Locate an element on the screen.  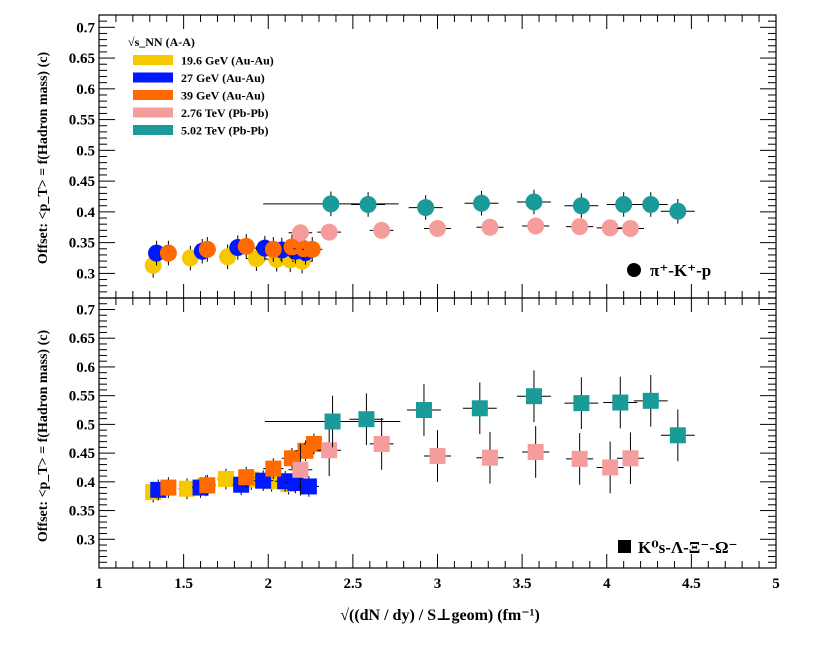
bottom-ytick-labels: 0.3 0.35 0.4 0.45 0.5 0.55 0.6 0.65 0.7 is located at coordinates (82, 425).